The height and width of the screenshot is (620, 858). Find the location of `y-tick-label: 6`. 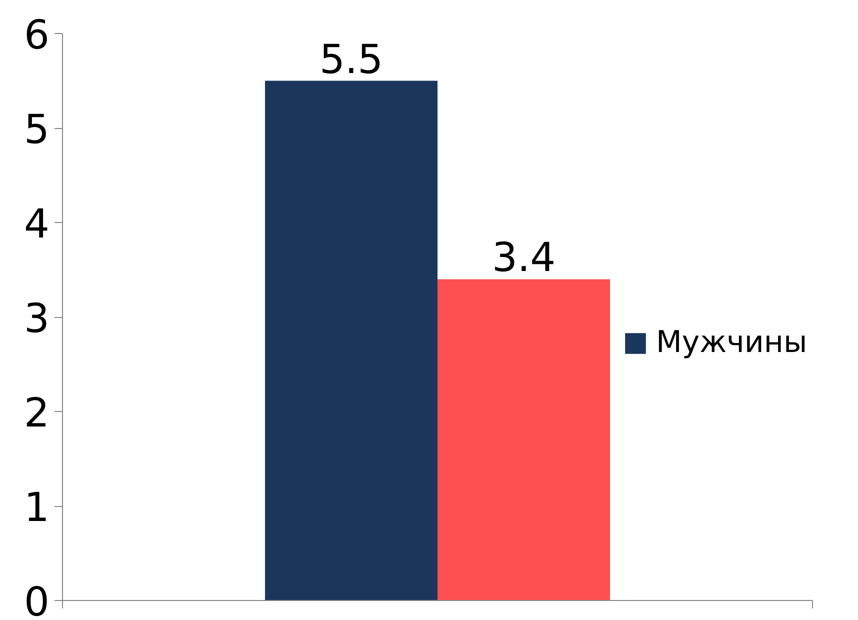

y-tick-label: 6 is located at coordinates (37, 35).